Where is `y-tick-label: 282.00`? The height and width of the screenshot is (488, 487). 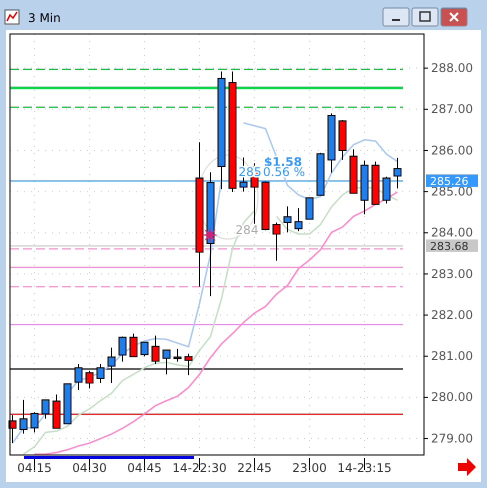
y-tick-label: 282.00 is located at coordinates (452, 315).